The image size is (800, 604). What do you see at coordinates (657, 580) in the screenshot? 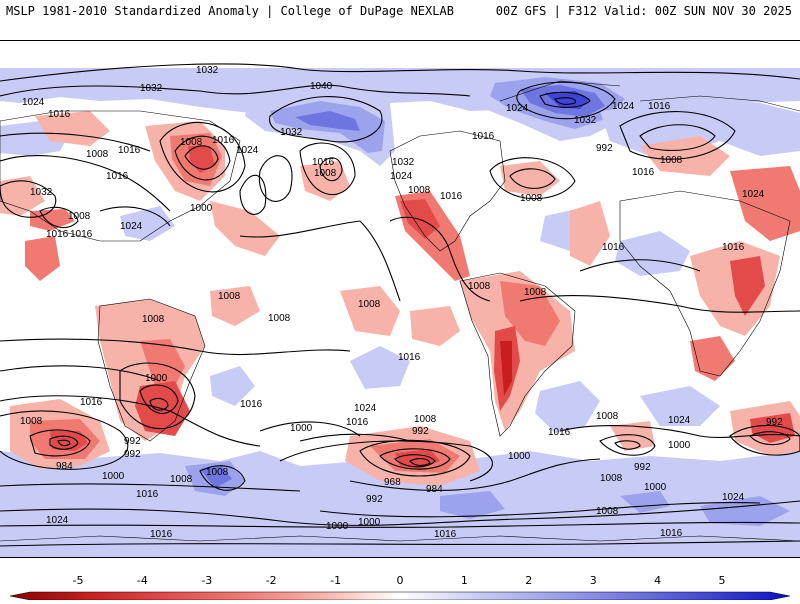
I see `colorbar-tick-label: 4` at bounding box center [657, 580].